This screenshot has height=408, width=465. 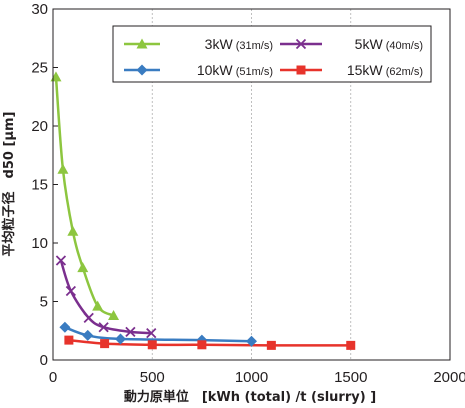 What do you see at coordinates (44, 302) in the screenshot?
I see `y-tick-label-5: 5` at bounding box center [44, 302].